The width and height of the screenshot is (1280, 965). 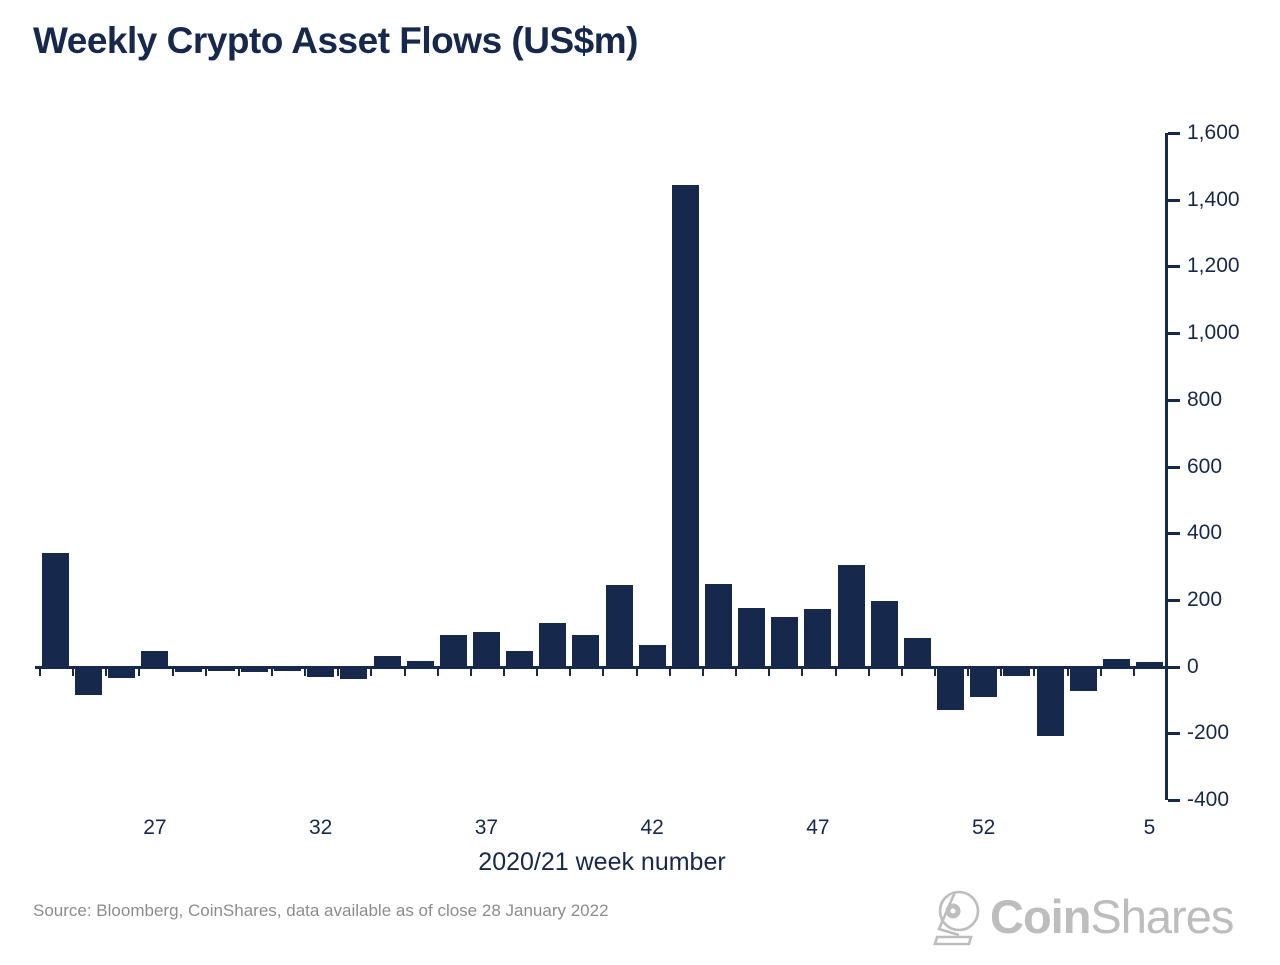 What do you see at coordinates (1213, 132) in the screenshot?
I see `y-tick-label-1,600: 1,600` at bounding box center [1213, 132].